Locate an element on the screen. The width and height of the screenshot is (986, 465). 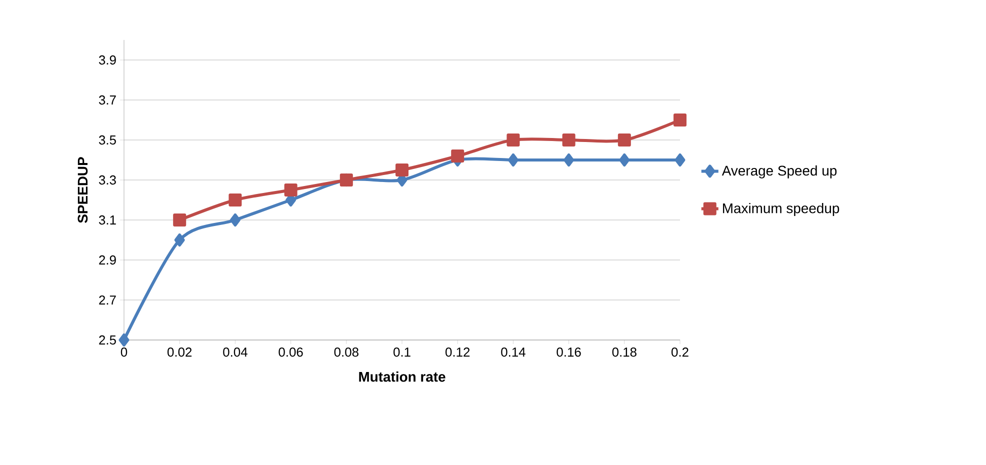
x-tick-label: 0.16 is located at coordinates (568, 352).